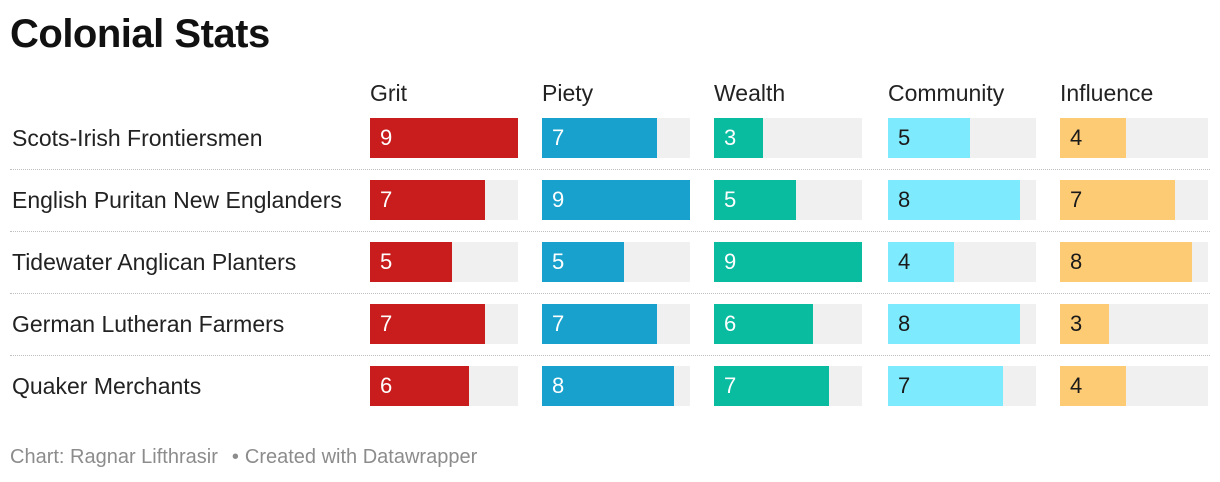  I want to click on column-header-influence: Influence, so click(1107, 93).